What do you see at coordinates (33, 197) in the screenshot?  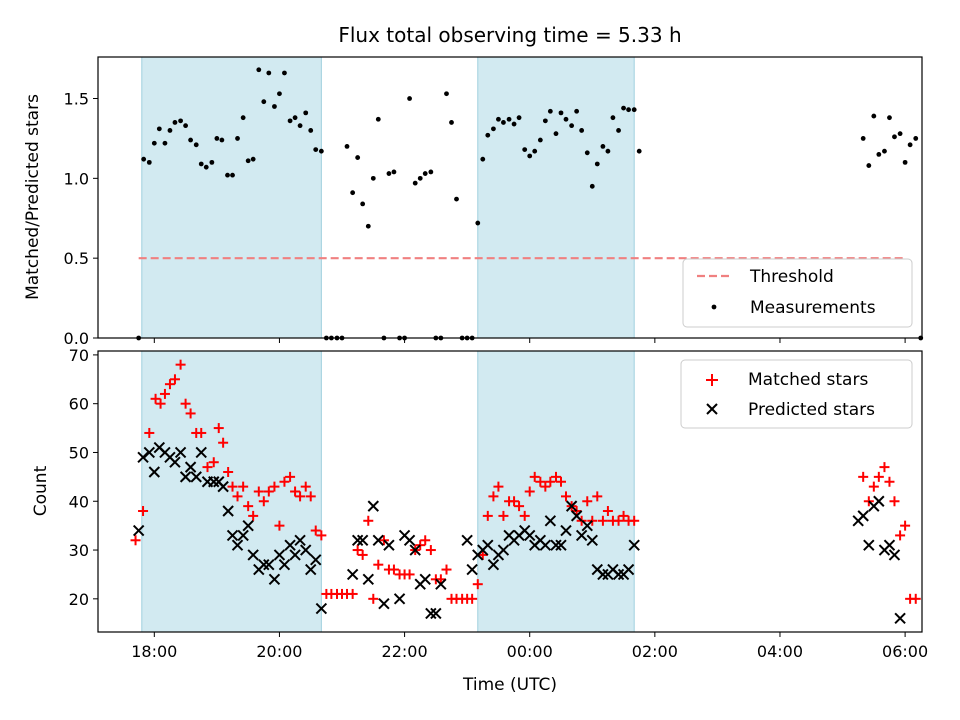 I see `top-y-axis-label: Matched/Predicted stars` at bounding box center [33, 197].